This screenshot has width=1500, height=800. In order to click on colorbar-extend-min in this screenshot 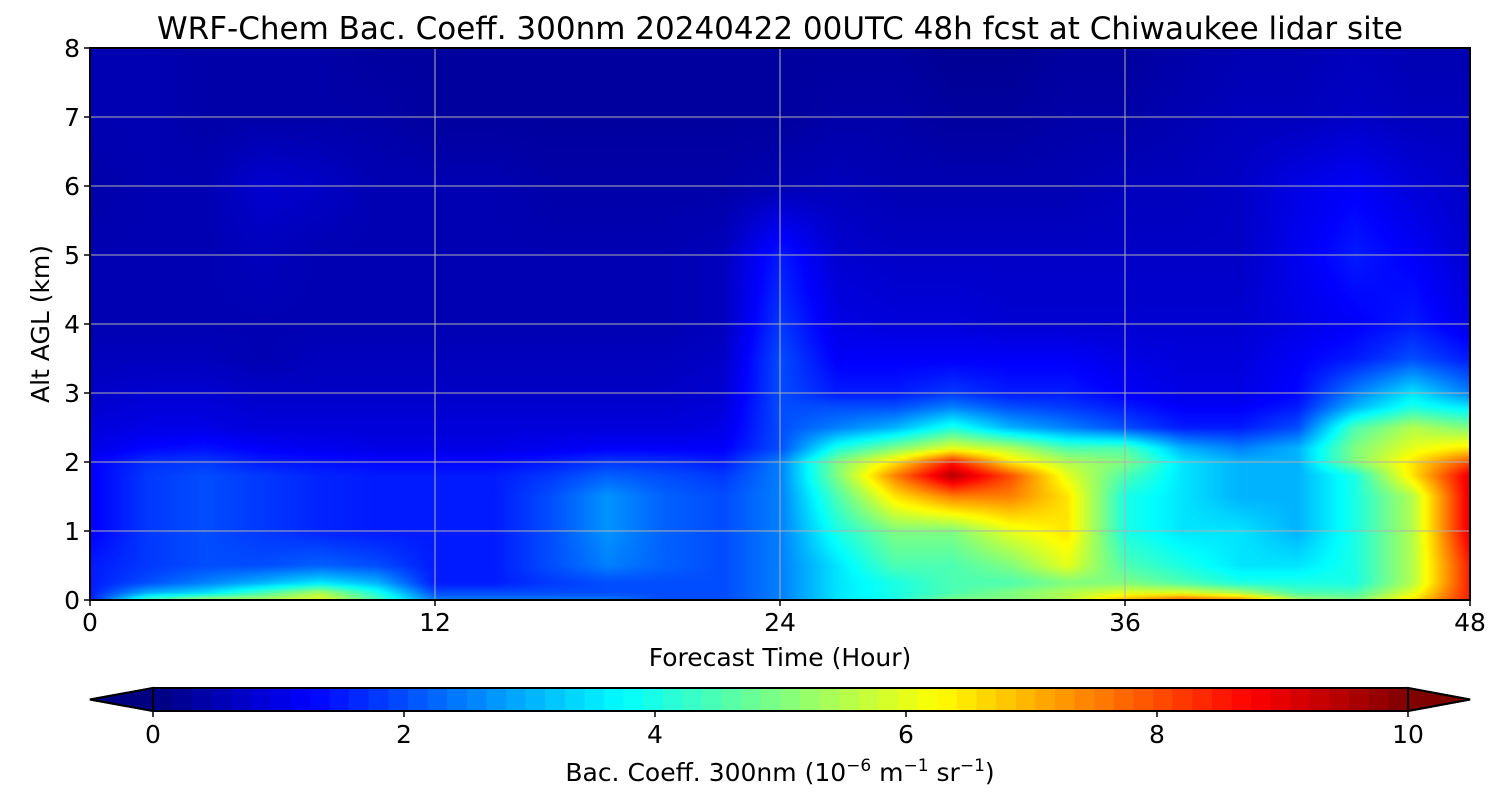, I will do `click(121, 699)`.